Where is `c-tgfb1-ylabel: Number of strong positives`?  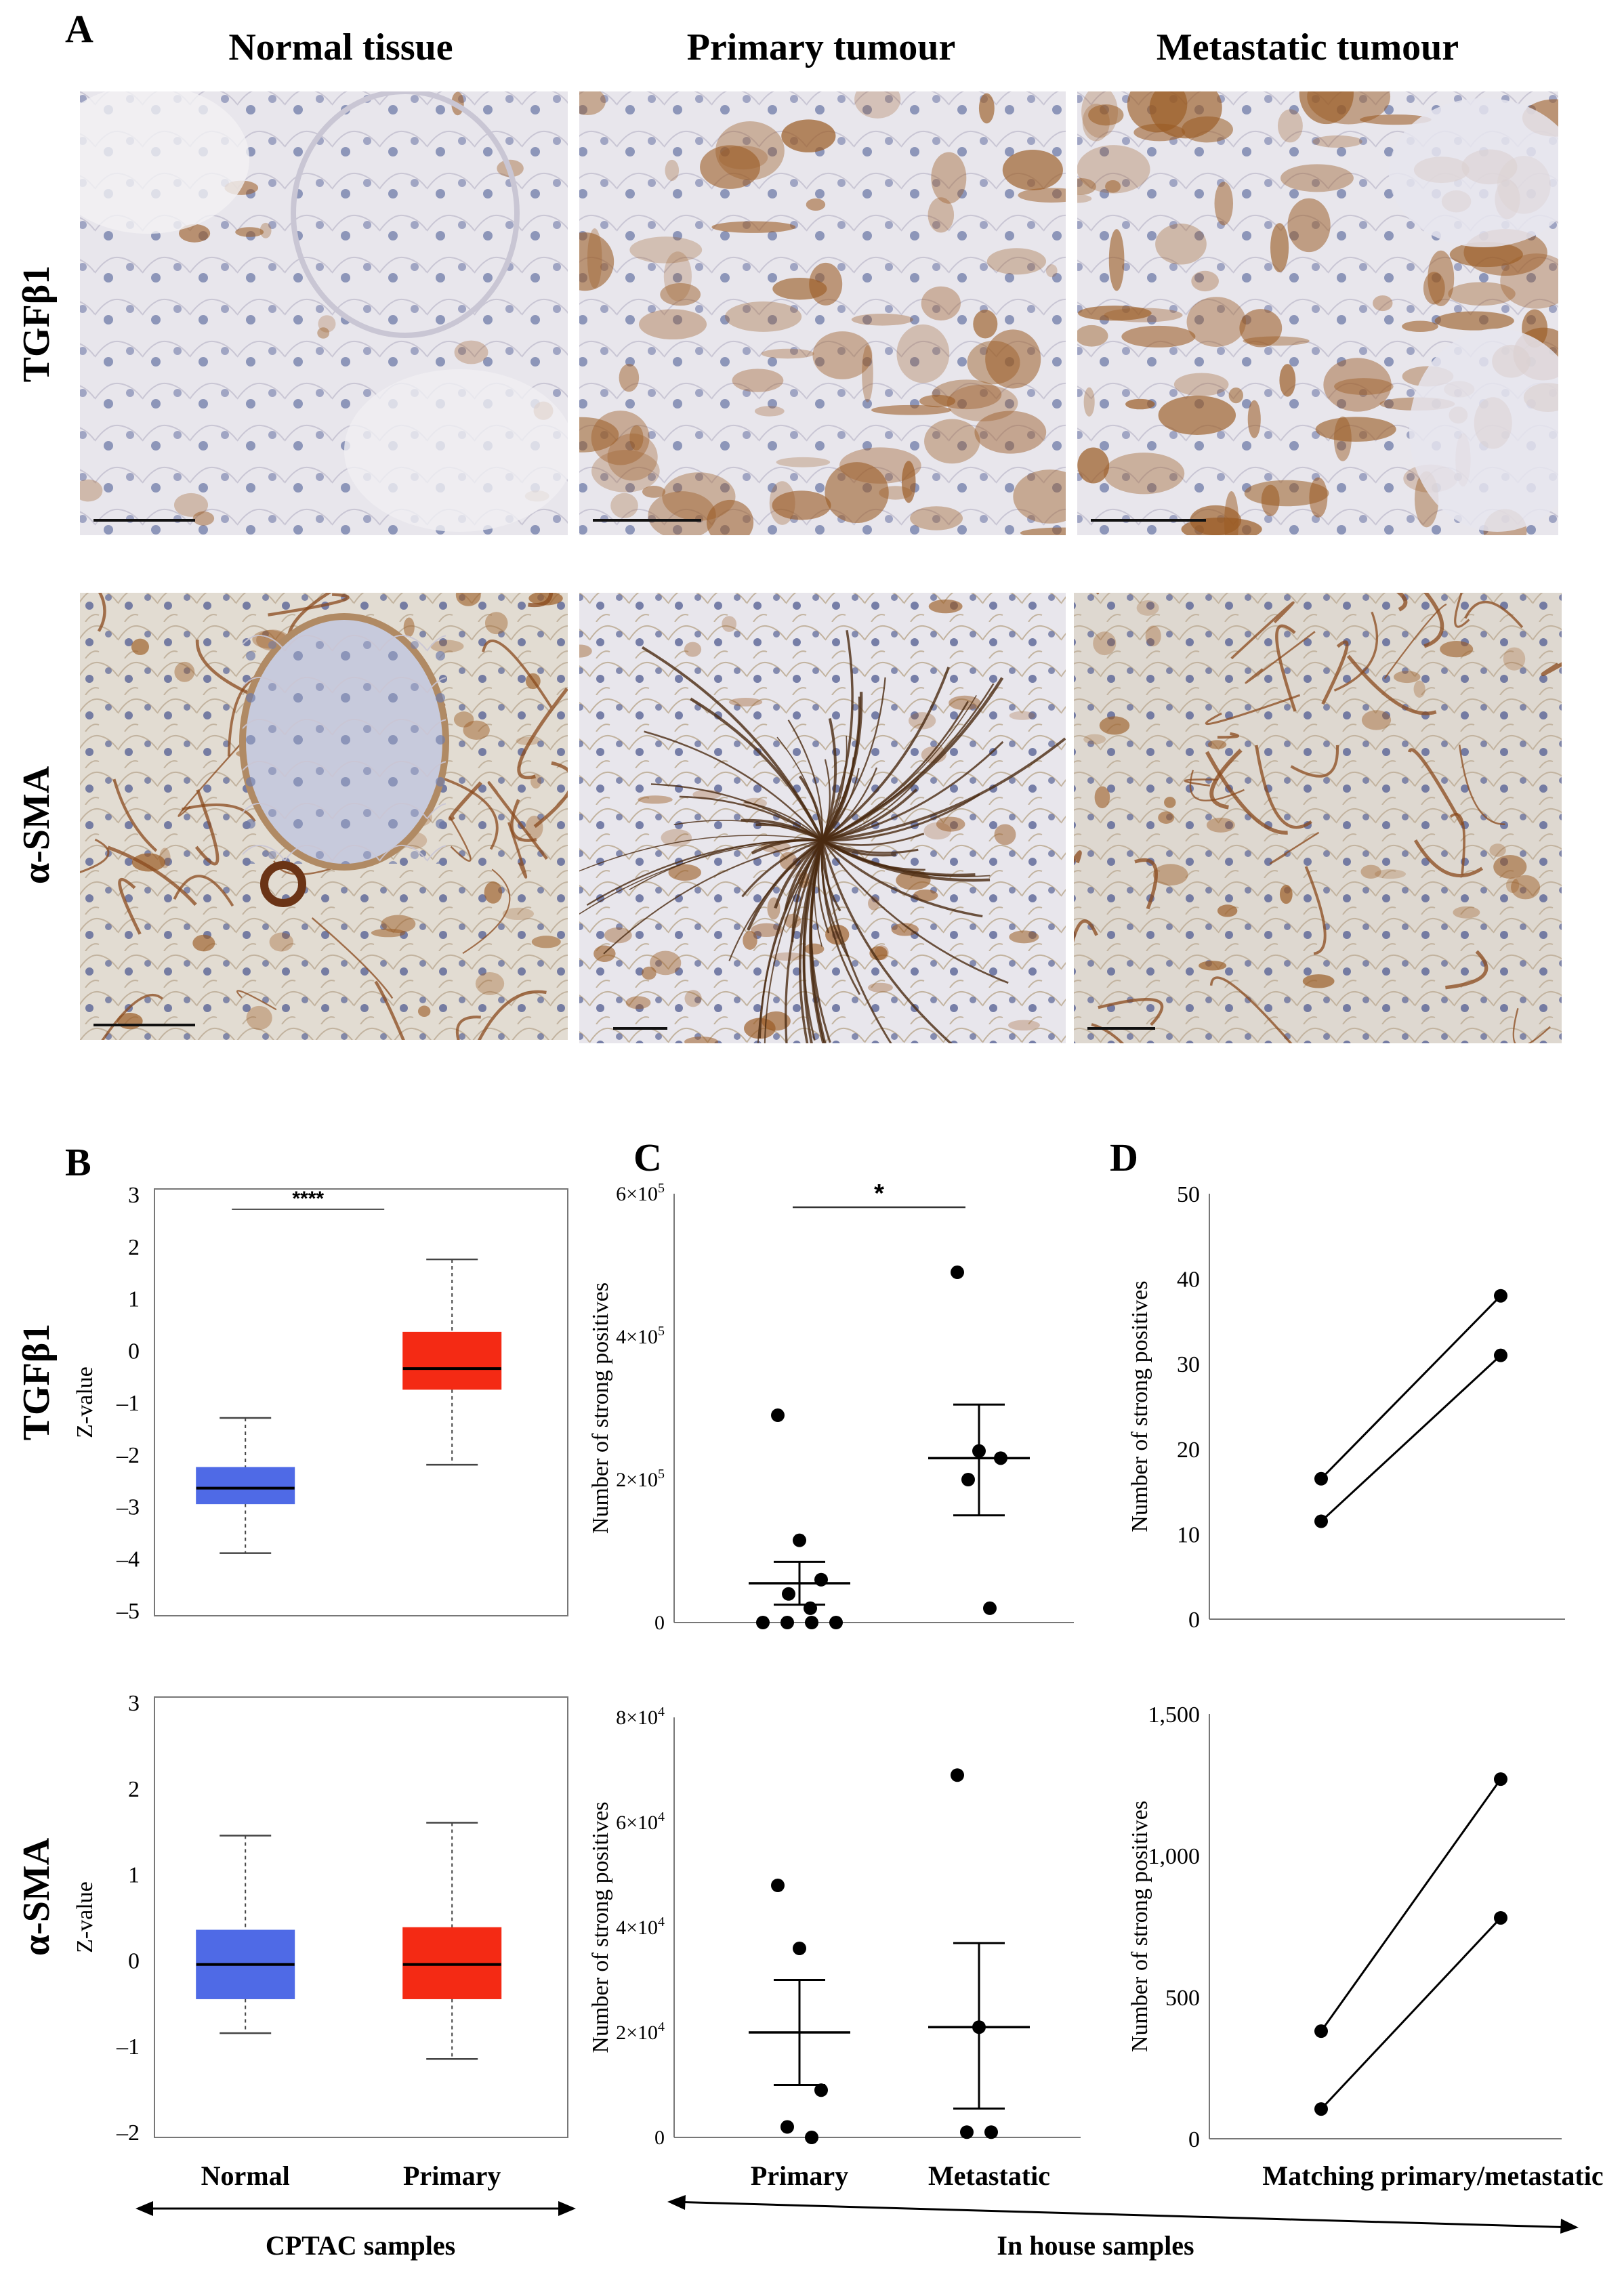 c-tgfb1-ylabel: Number of strong positives is located at coordinates (600, 1408).